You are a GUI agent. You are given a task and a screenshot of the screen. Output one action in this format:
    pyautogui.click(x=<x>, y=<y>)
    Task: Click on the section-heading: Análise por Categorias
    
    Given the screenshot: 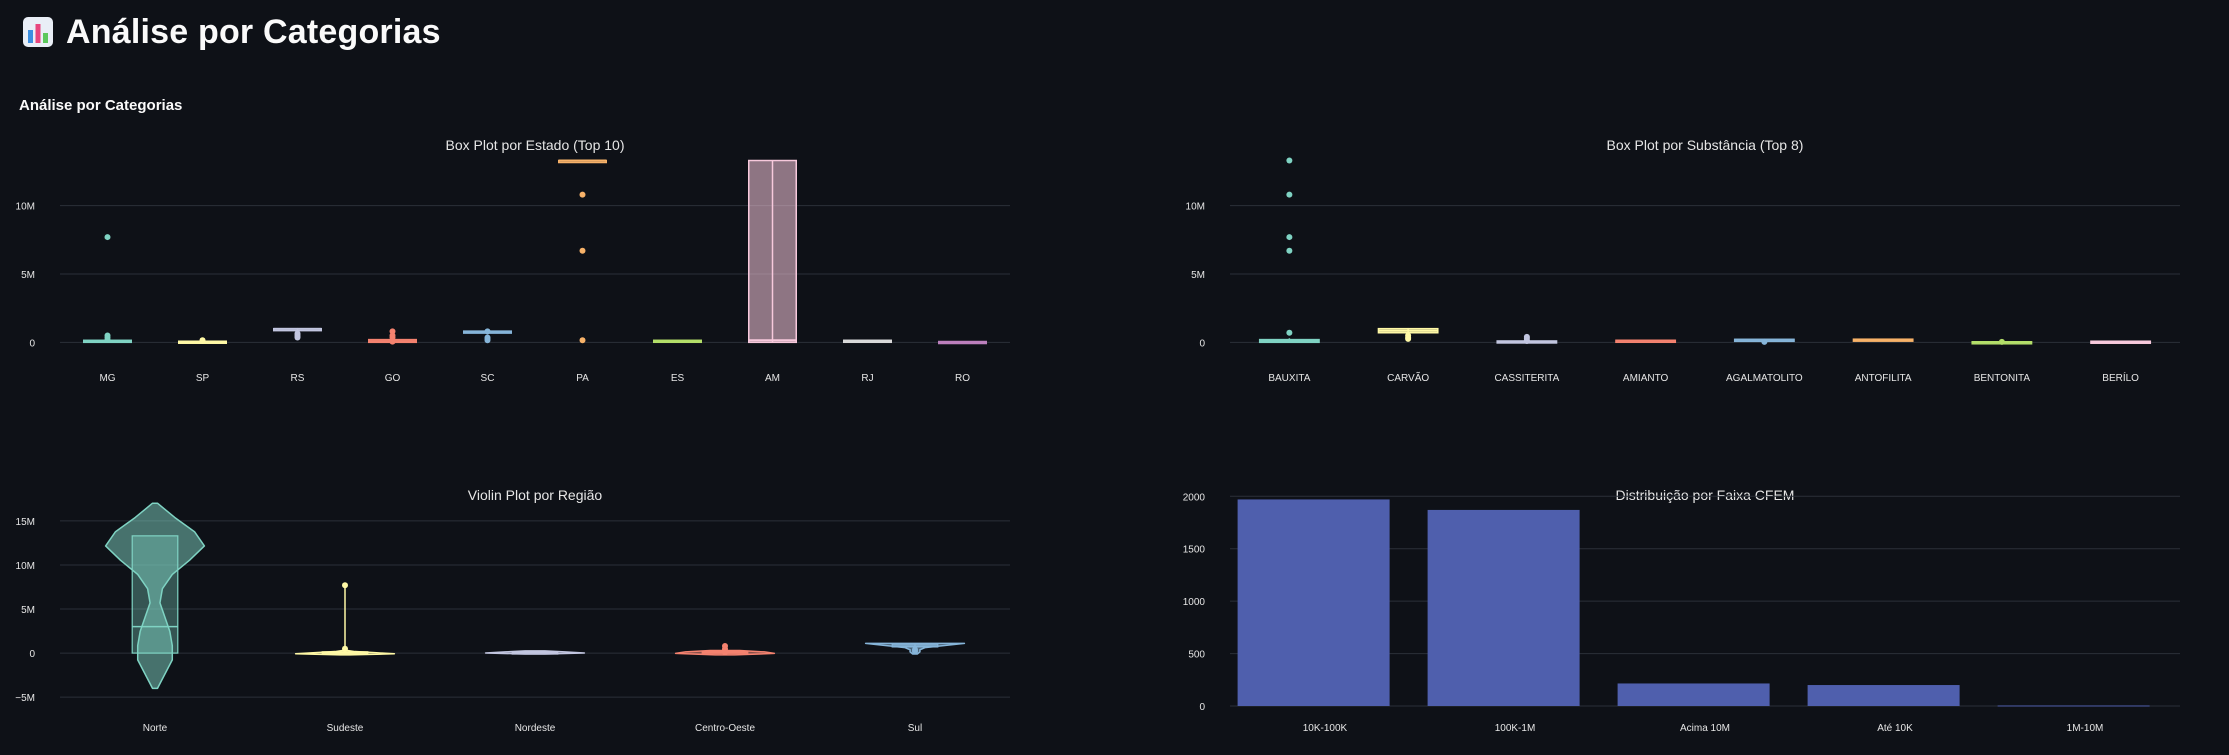 What is the action you would take?
    pyautogui.click(x=101, y=105)
    